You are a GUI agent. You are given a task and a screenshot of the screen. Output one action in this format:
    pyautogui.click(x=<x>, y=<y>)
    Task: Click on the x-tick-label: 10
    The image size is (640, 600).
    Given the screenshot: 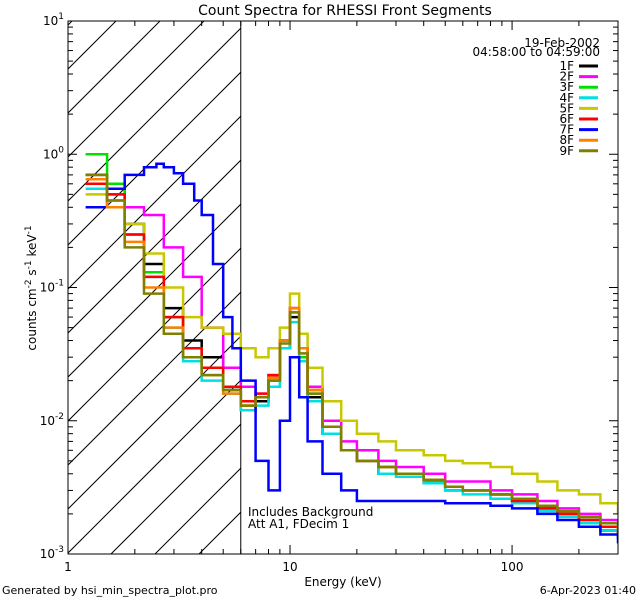 What is the action you would take?
    pyautogui.click(x=289, y=567)
    